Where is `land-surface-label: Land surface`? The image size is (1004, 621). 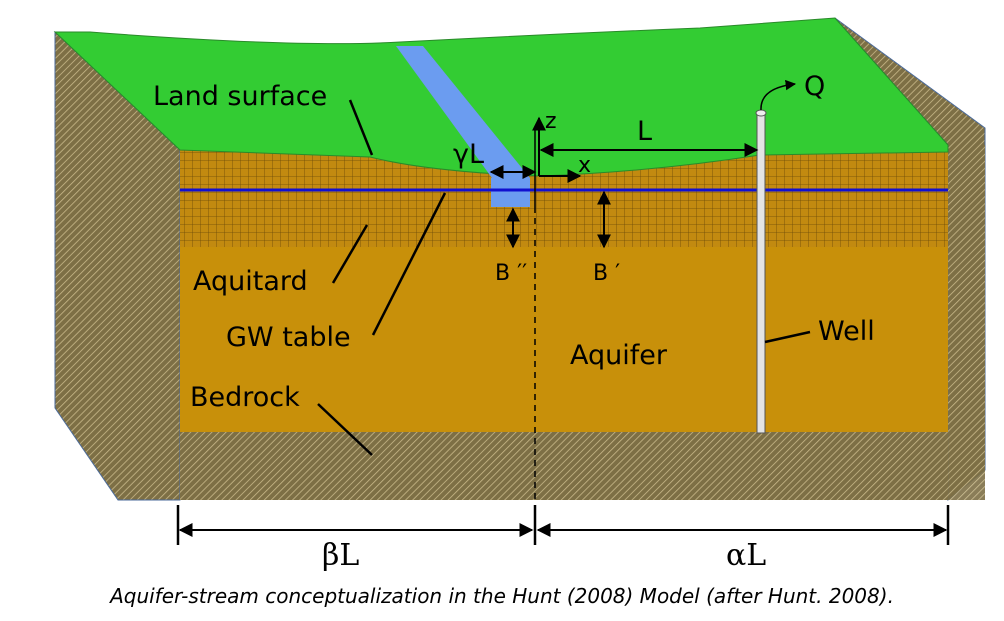
land-surface-label: Land surface is located at coordinates (240, 96).